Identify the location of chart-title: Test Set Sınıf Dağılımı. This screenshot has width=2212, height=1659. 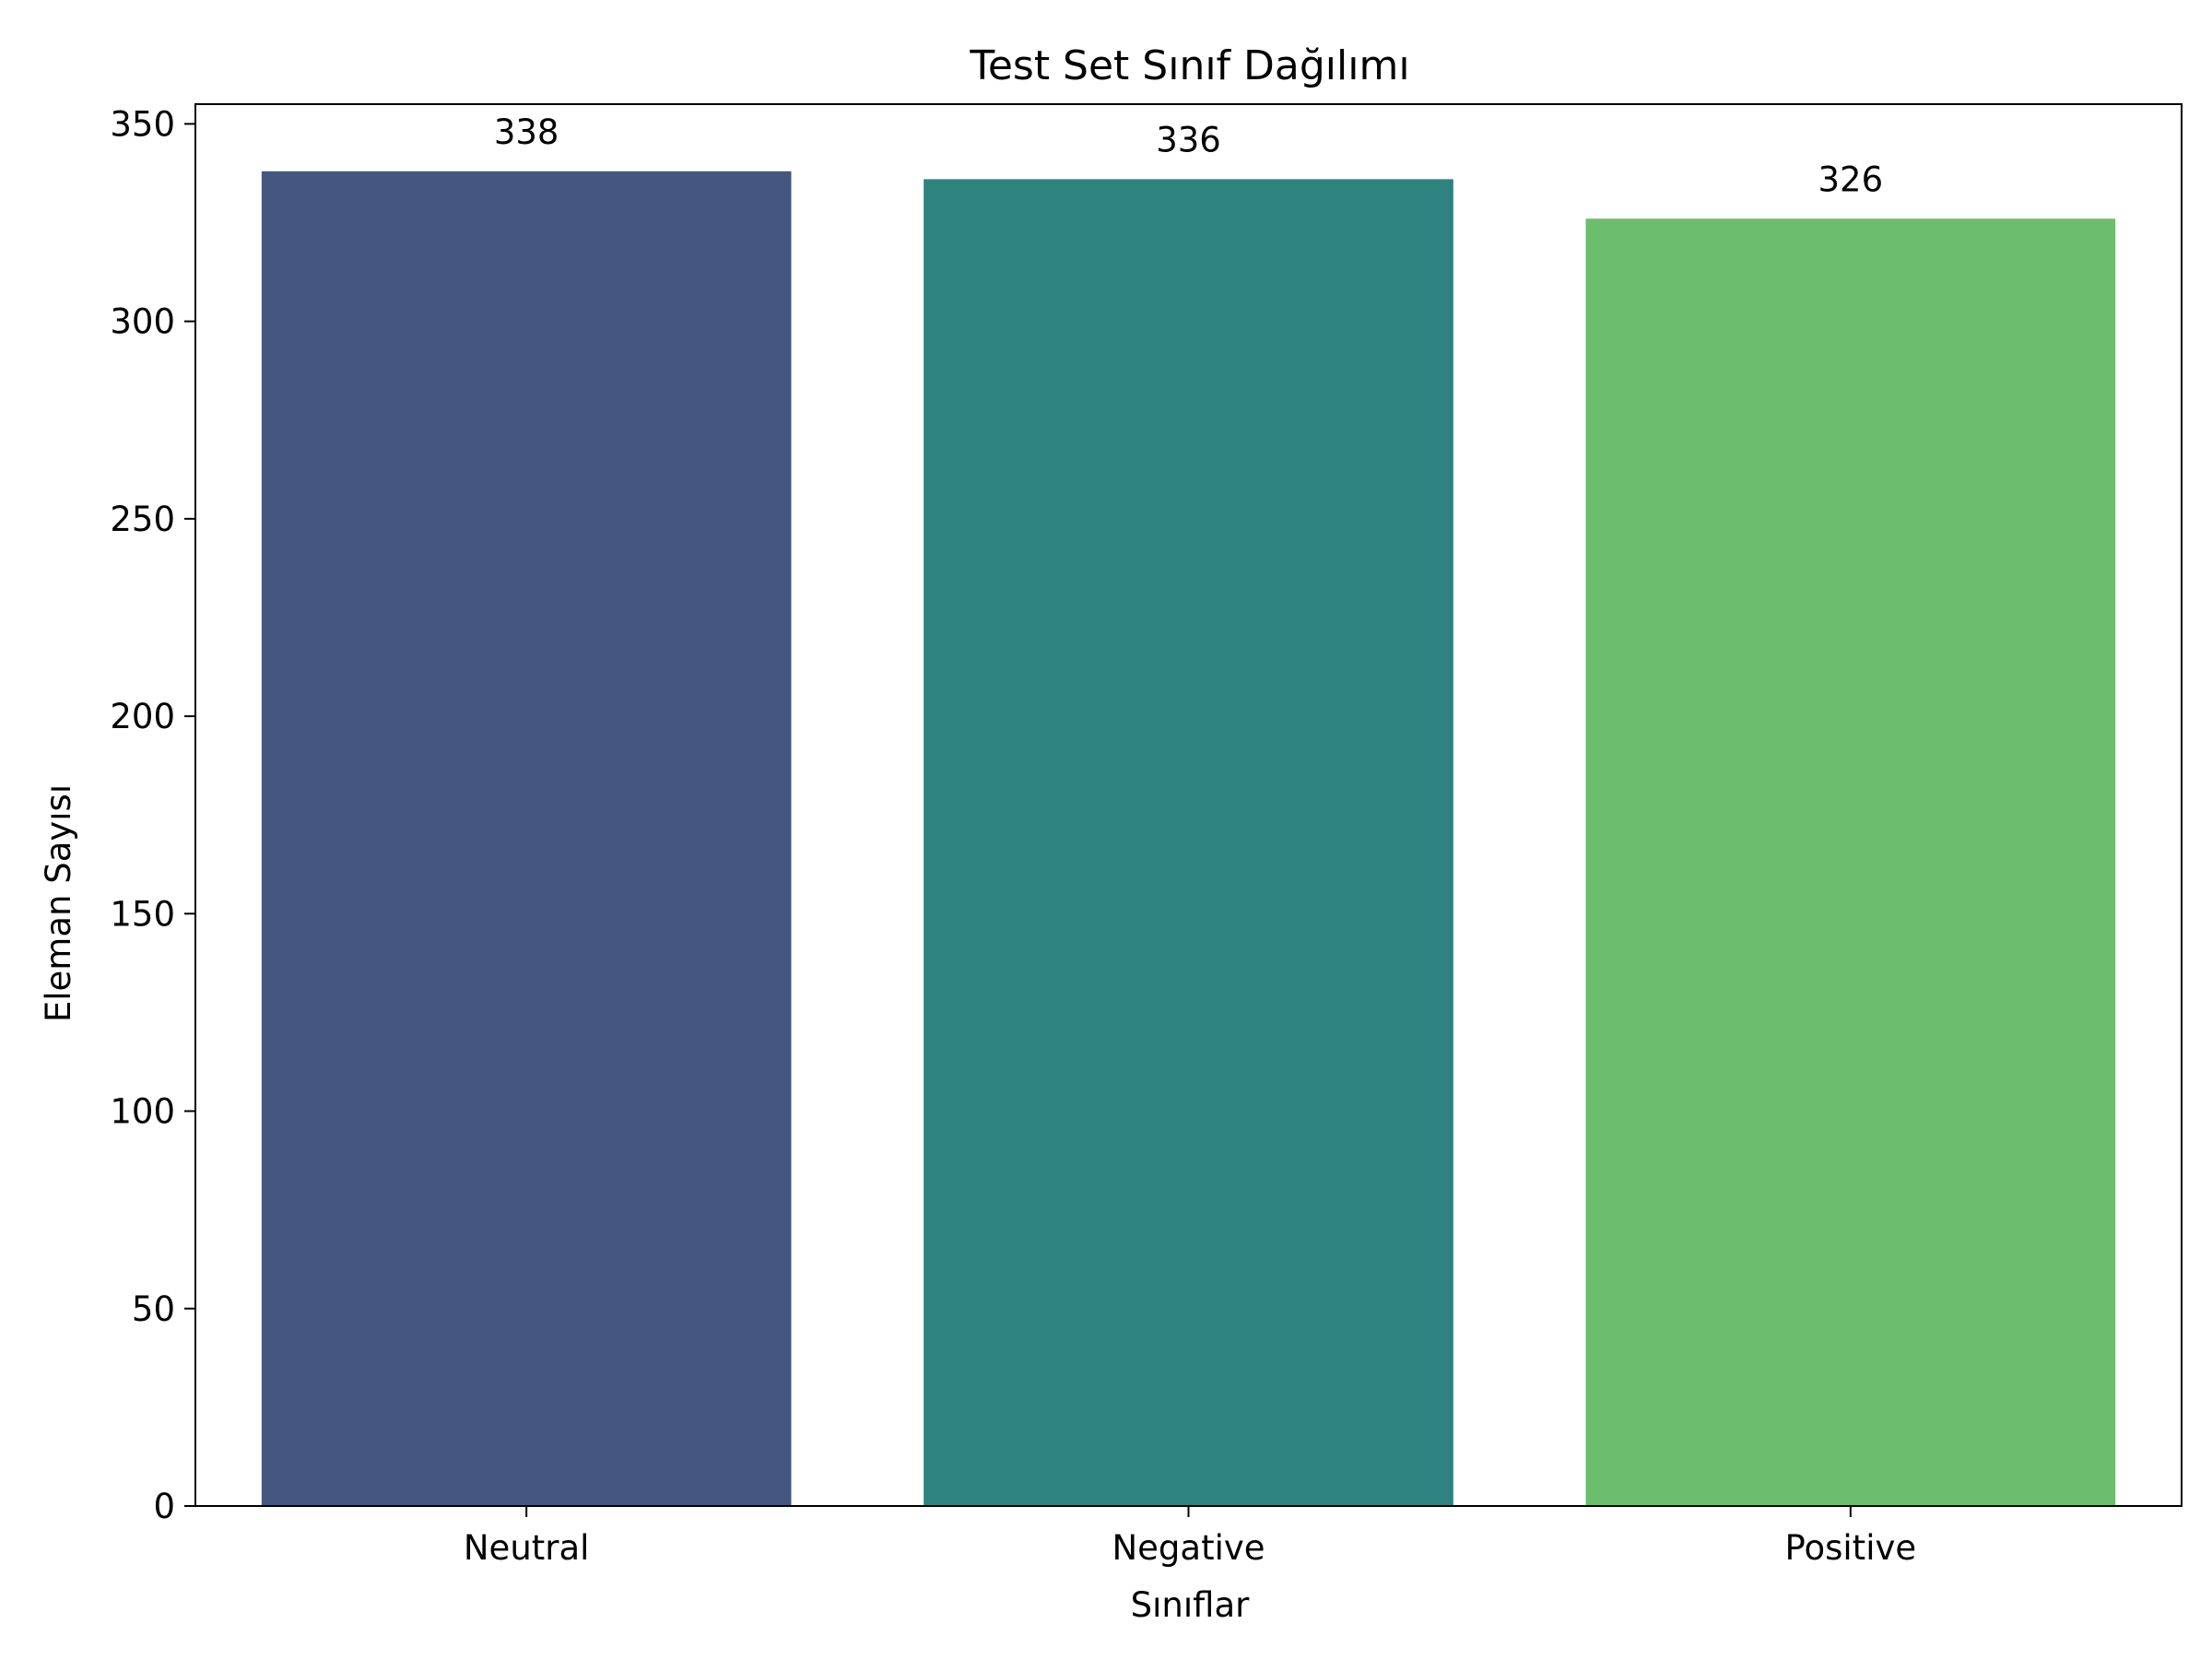
(1189, 65).